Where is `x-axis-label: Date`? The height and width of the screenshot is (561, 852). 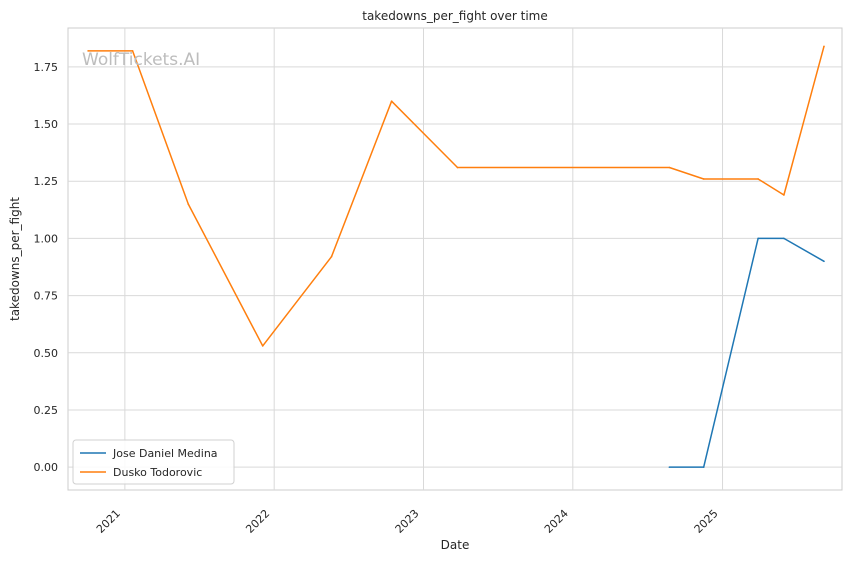 x-axis-label: Date is located at coordinates (455, 545).